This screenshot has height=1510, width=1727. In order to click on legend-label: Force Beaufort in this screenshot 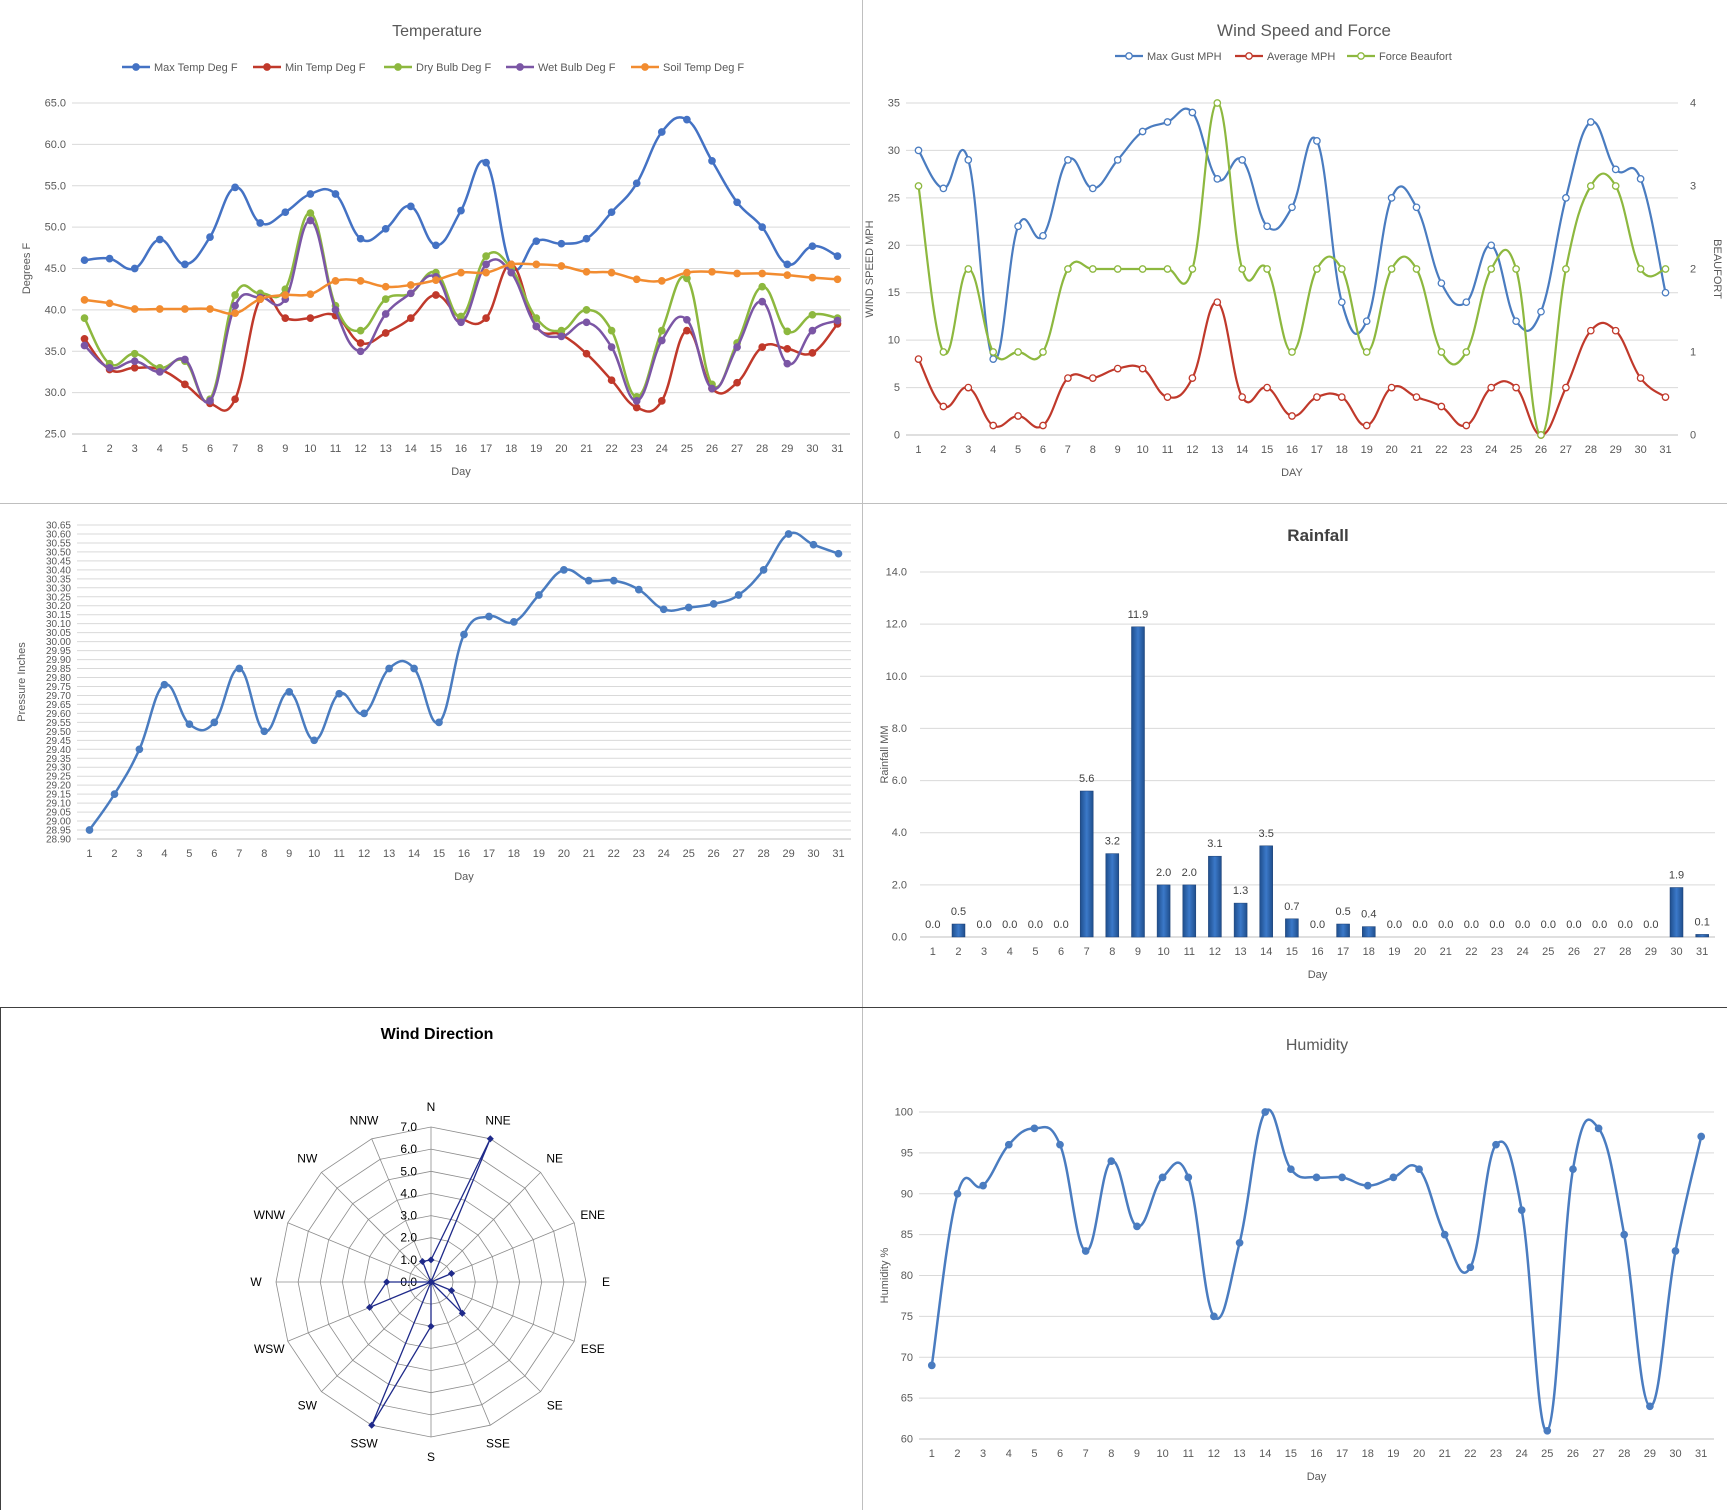, I will do `click(1415, 57)`.